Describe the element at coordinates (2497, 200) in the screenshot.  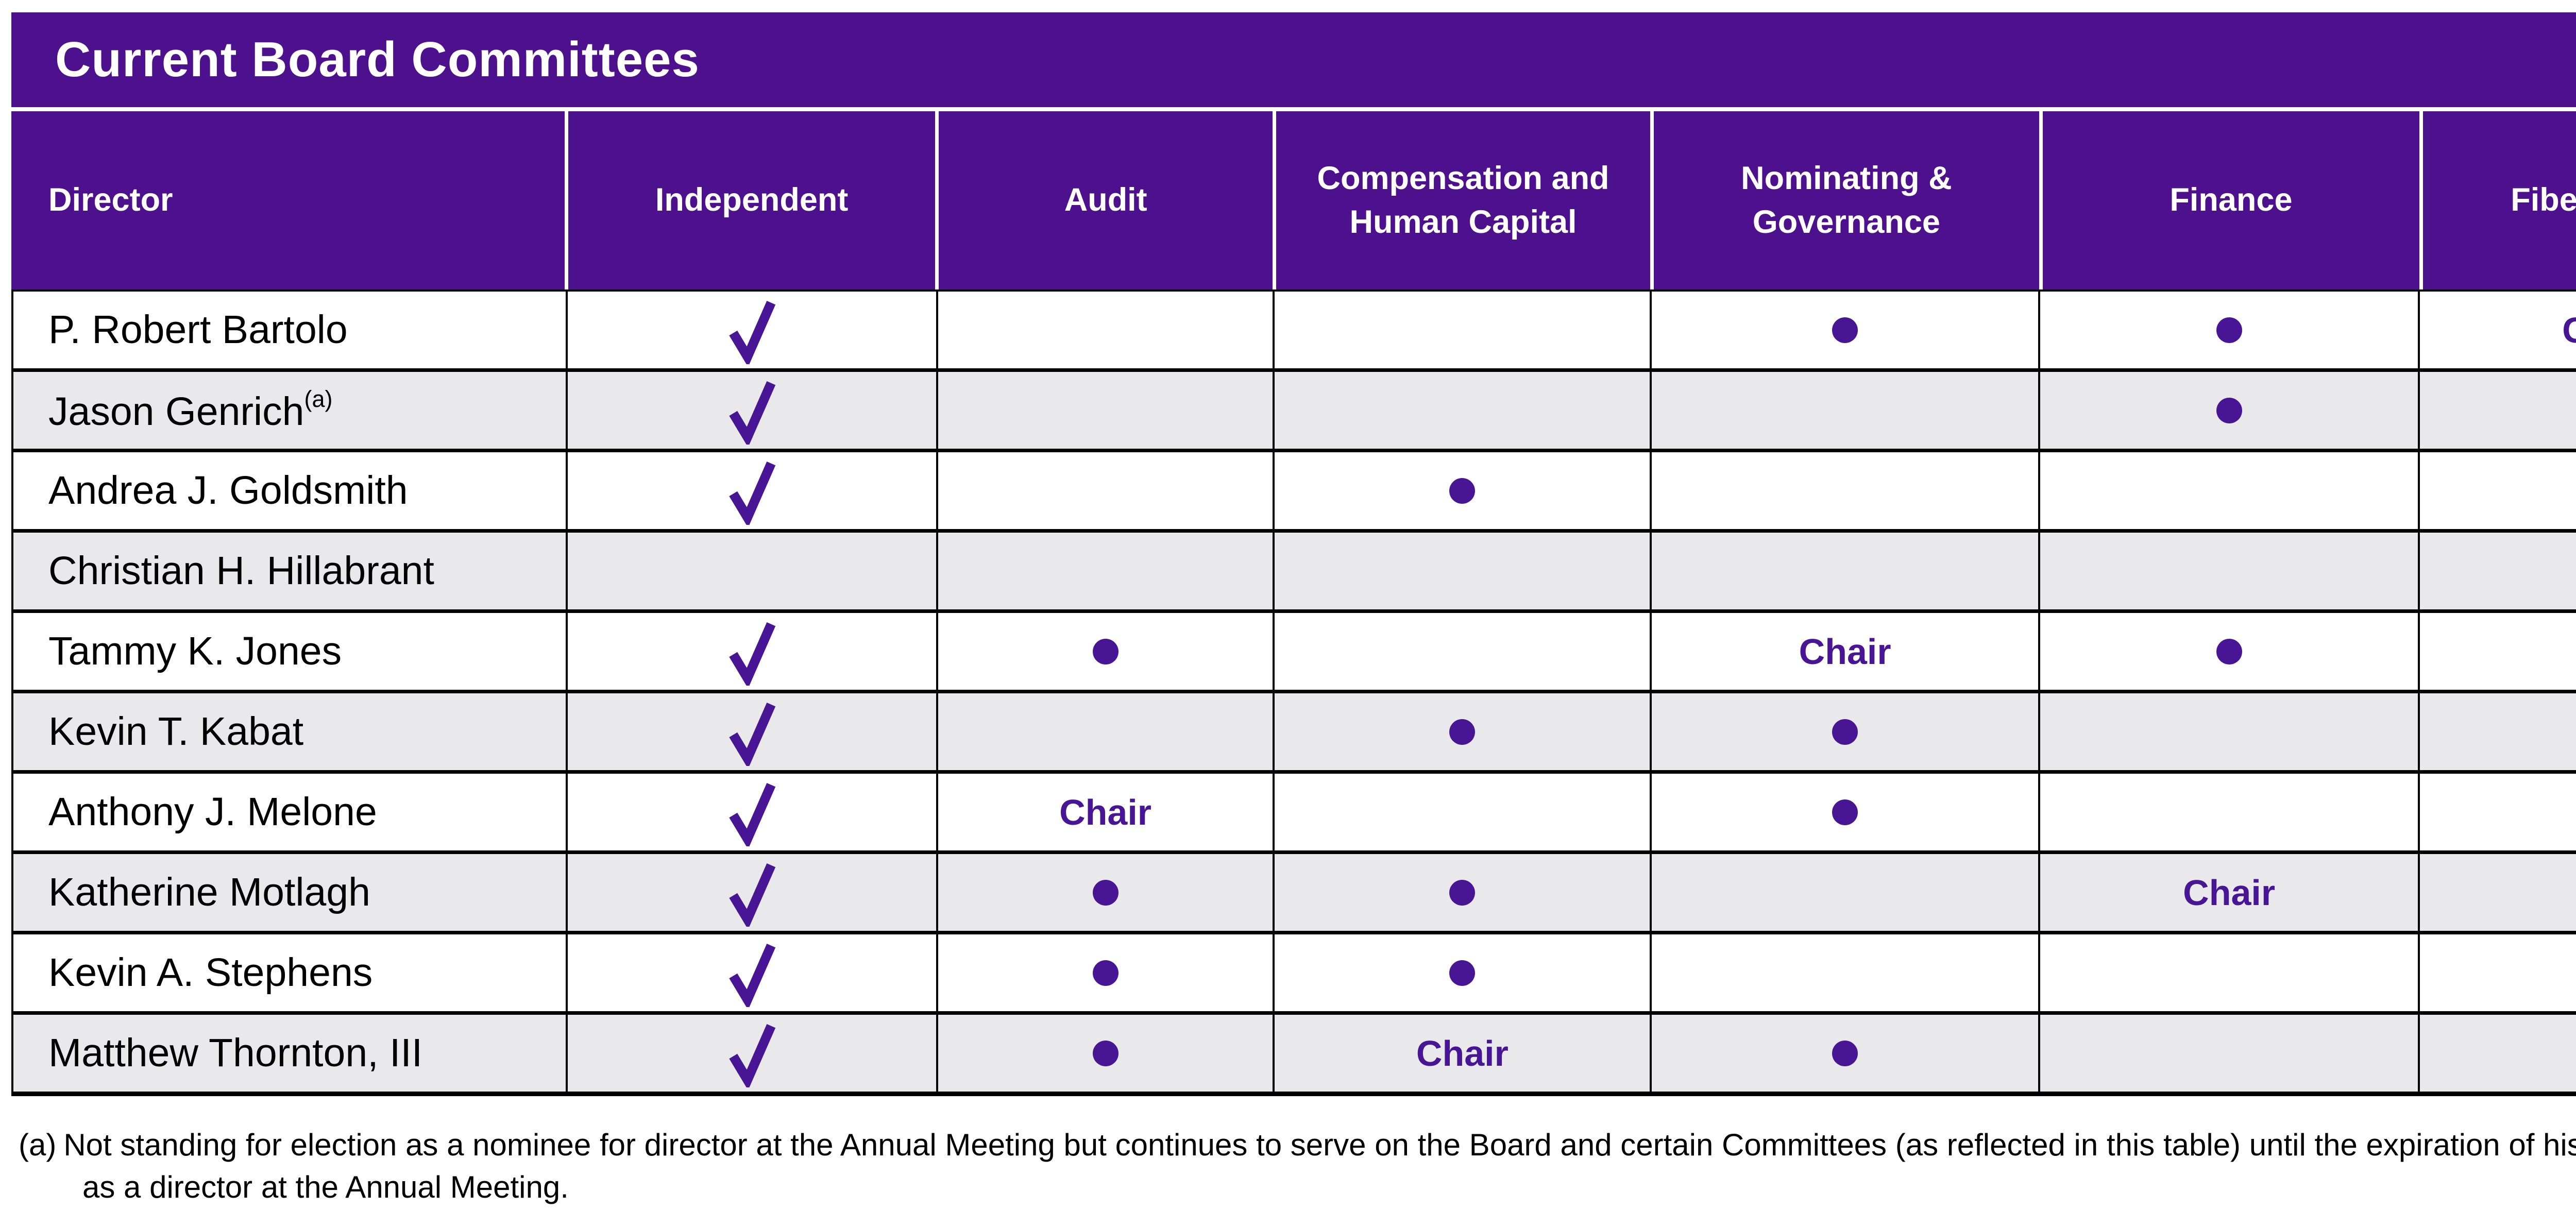
I see `column-header-fiber_review: Fiber Review` at that location.